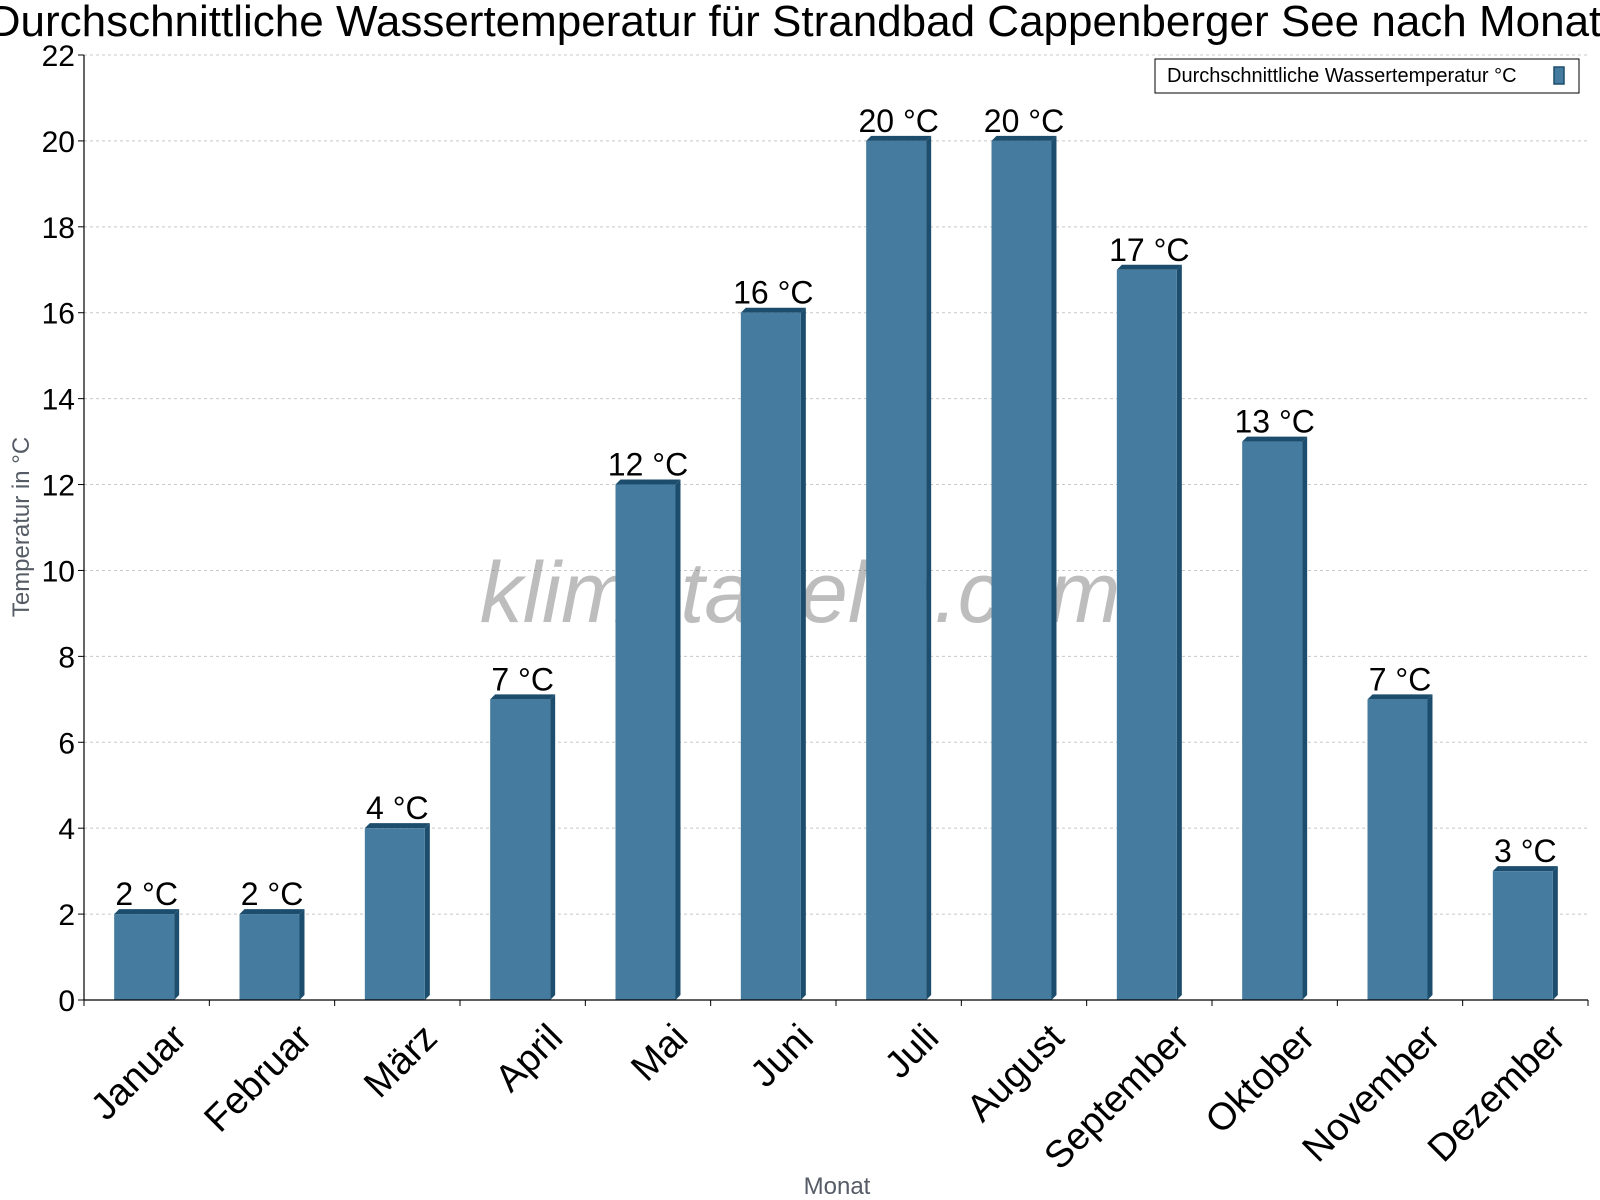  What do you see at coordinates (400, 1061) in the screenshot?
I see `x-tick-label: März` at bounding box center [400, 1061].